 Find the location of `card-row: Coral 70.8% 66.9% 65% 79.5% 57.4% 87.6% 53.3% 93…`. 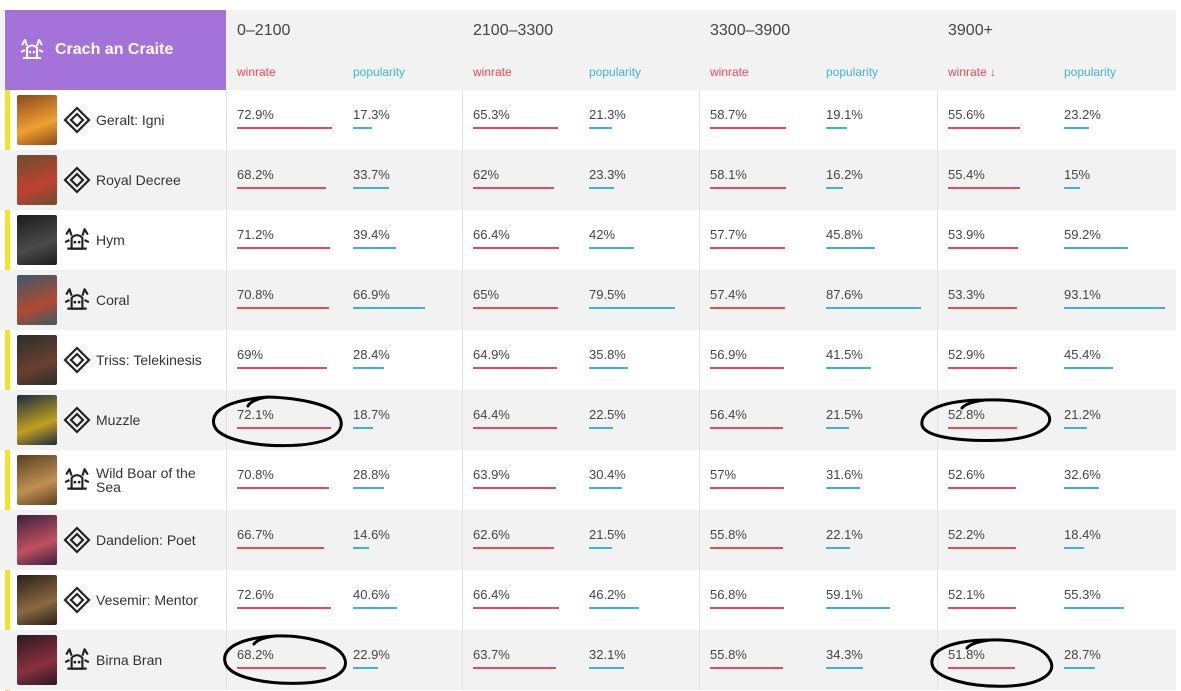

card-row: Coral 70.8% 66.9% 65% 79.5% 57.4% 87.6% 53.3% 93… is located at coordinates (588, 300).